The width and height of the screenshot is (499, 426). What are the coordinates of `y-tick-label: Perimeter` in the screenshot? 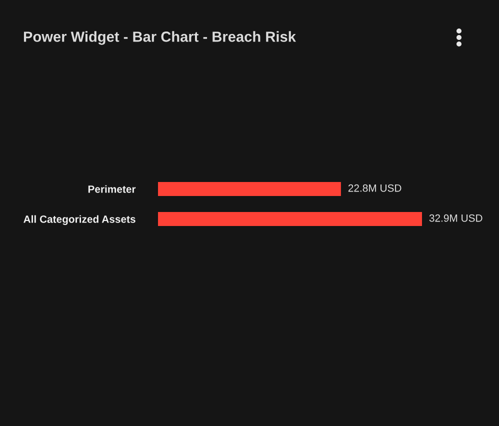 It's located at (112, 189).